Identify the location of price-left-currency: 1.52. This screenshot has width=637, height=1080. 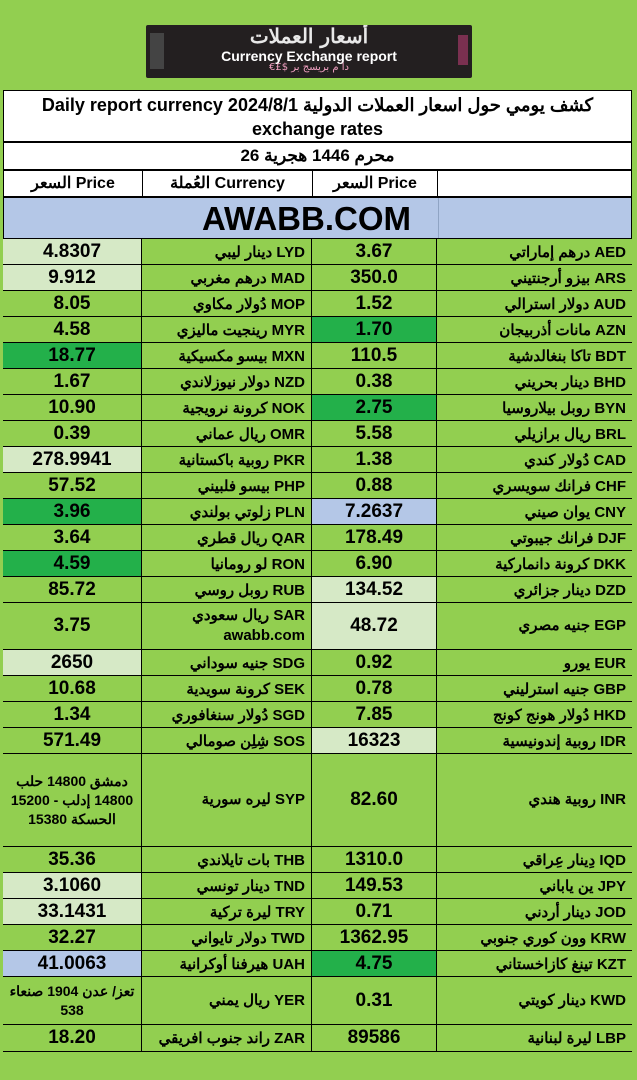
(374, 303).